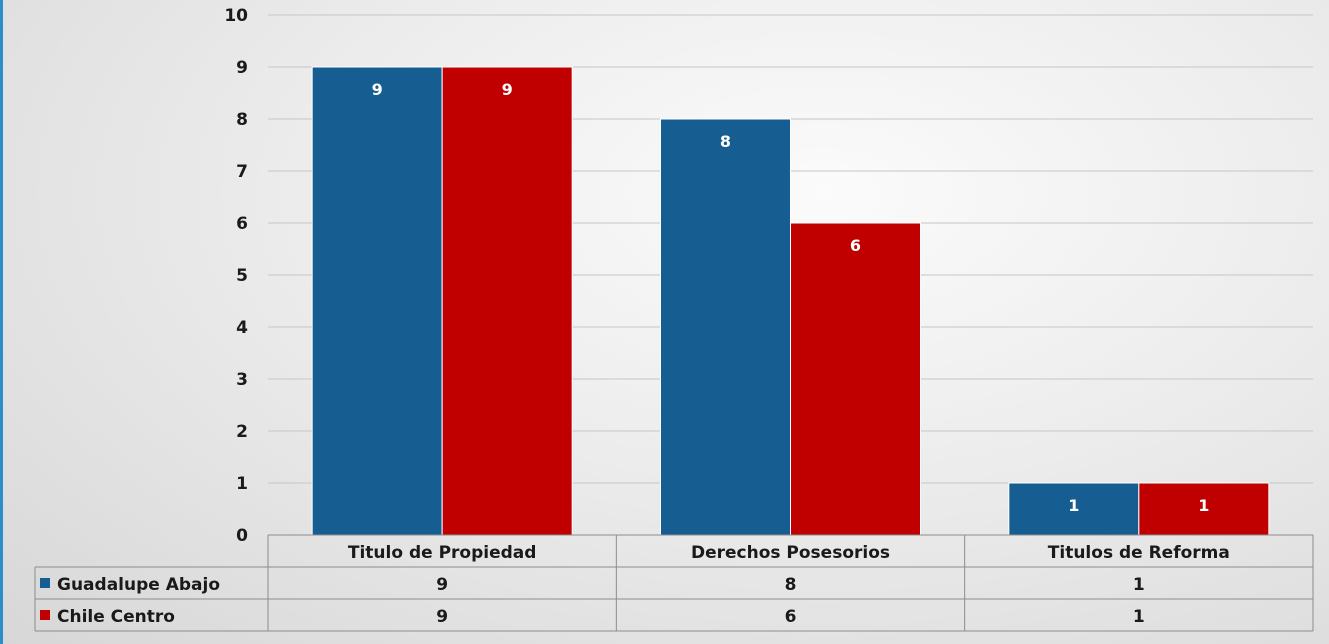 The width and height of the screenshot is (1329, 644). What do you see at coordinates (725, 141) in the screenshot?
I see `data-label-guadalupe-abajo-derechos-posesorios: 8` at bounding box center [725, 141].